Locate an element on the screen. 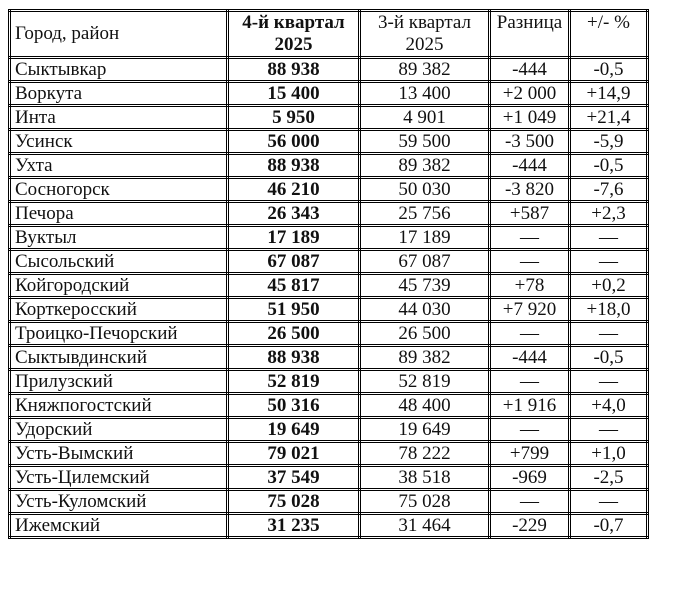  header-q4-line1: 4-й квартал is located at coordinates (293, 22).